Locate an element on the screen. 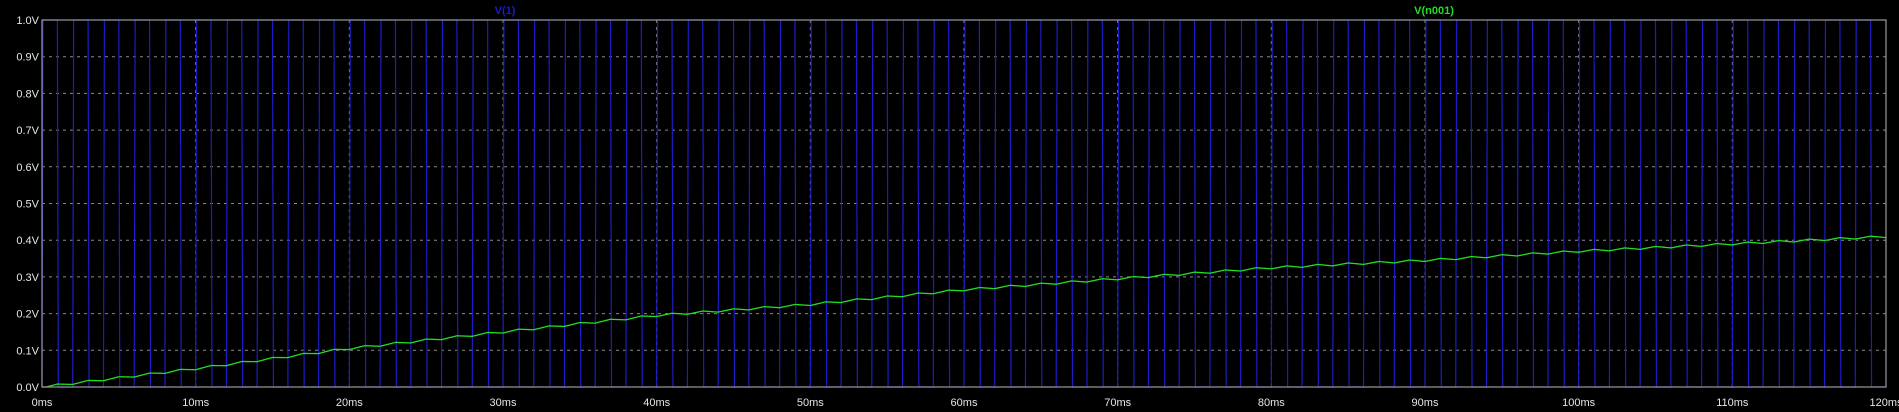 Image resolution: width=1899 pixels, height=412 pixels. legend-vn001: V(n001) is located at coordinates (1434, 11).